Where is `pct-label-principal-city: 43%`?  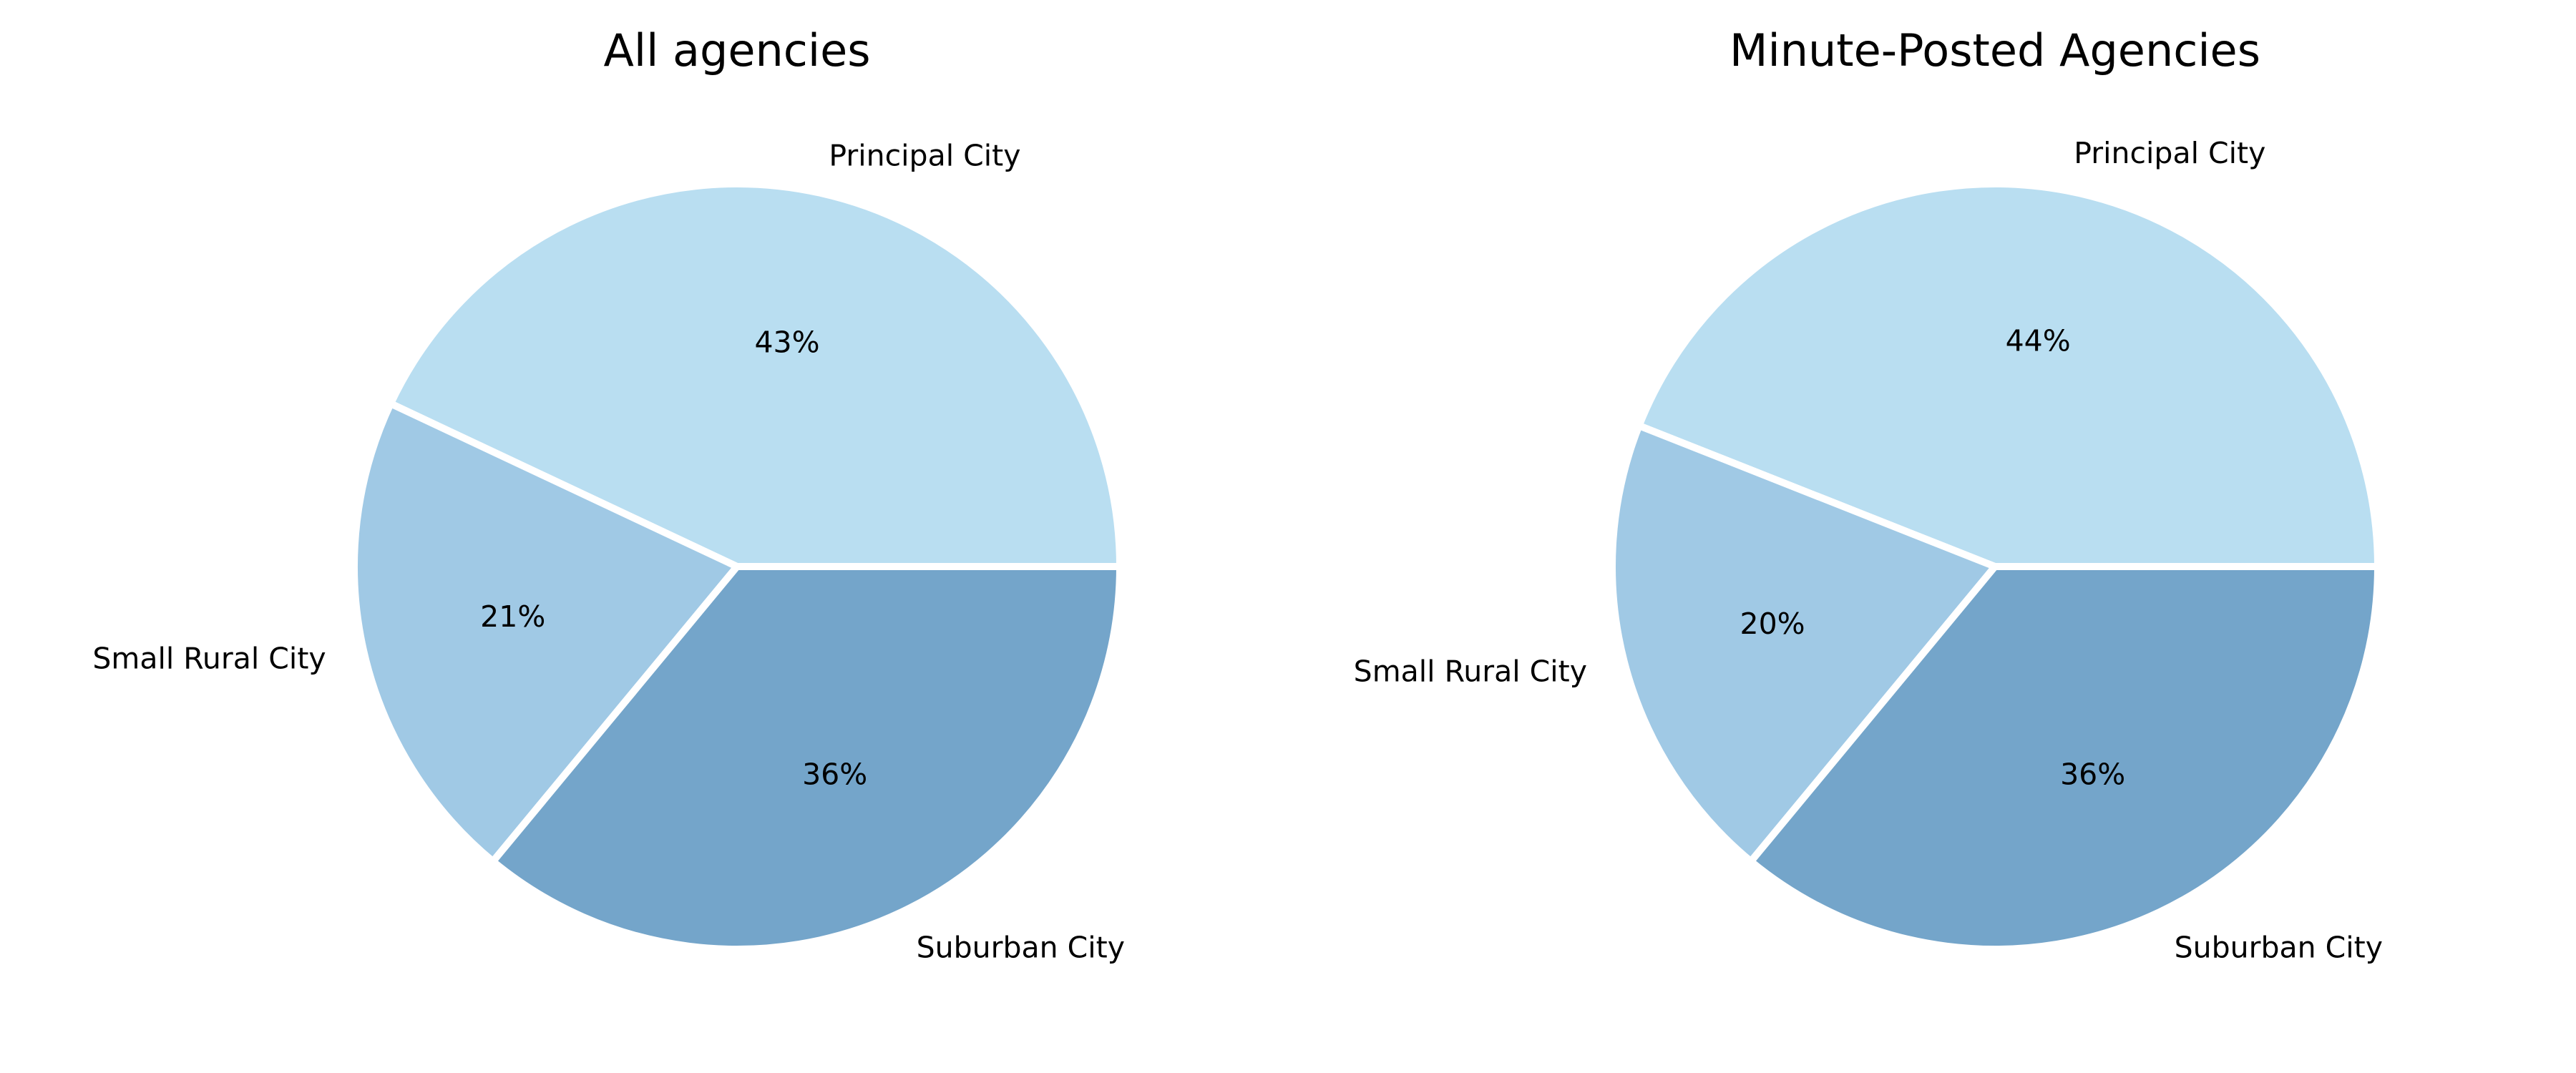 pct-label-principal-city: 43% is located at coordinates (786, 342).